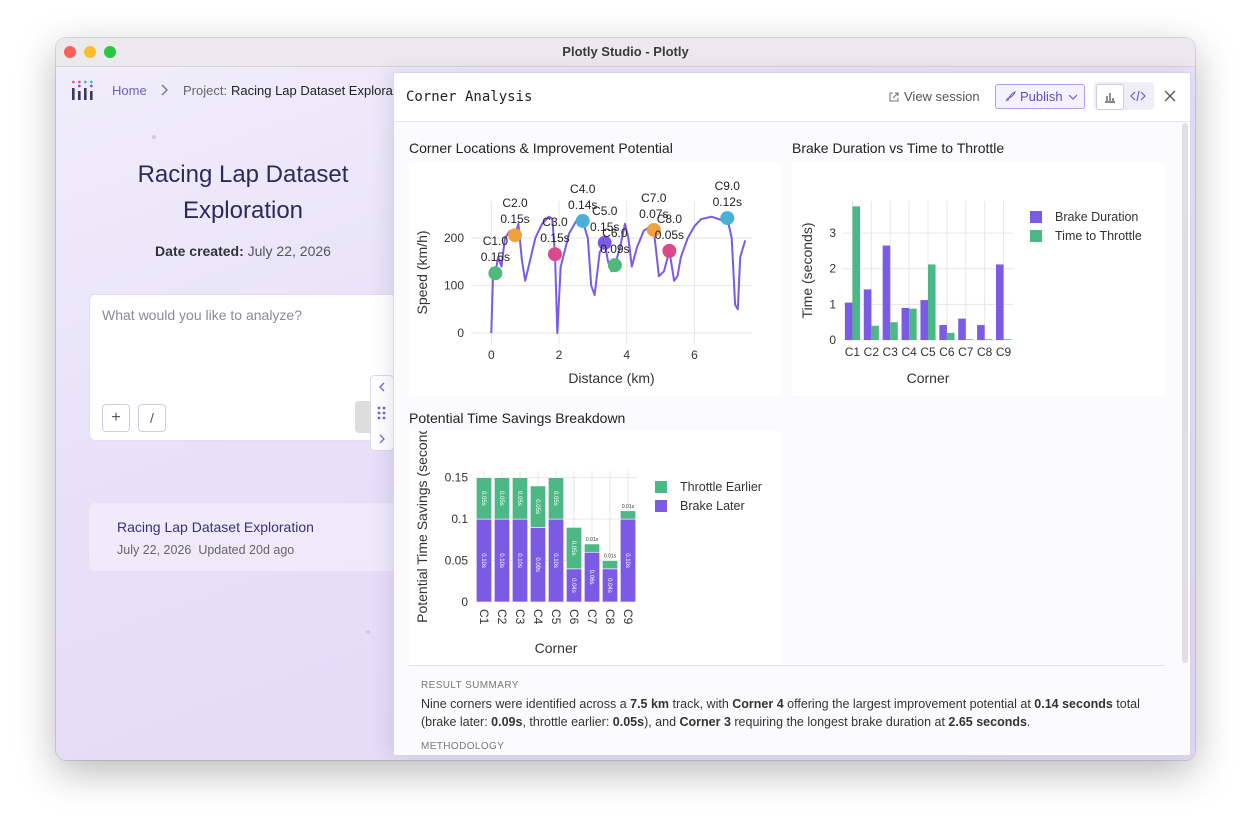  What do you see at coordinates (1028, 722) in the screenshot?
I see `summary-segment: .` at bounding box center [1028, 722].